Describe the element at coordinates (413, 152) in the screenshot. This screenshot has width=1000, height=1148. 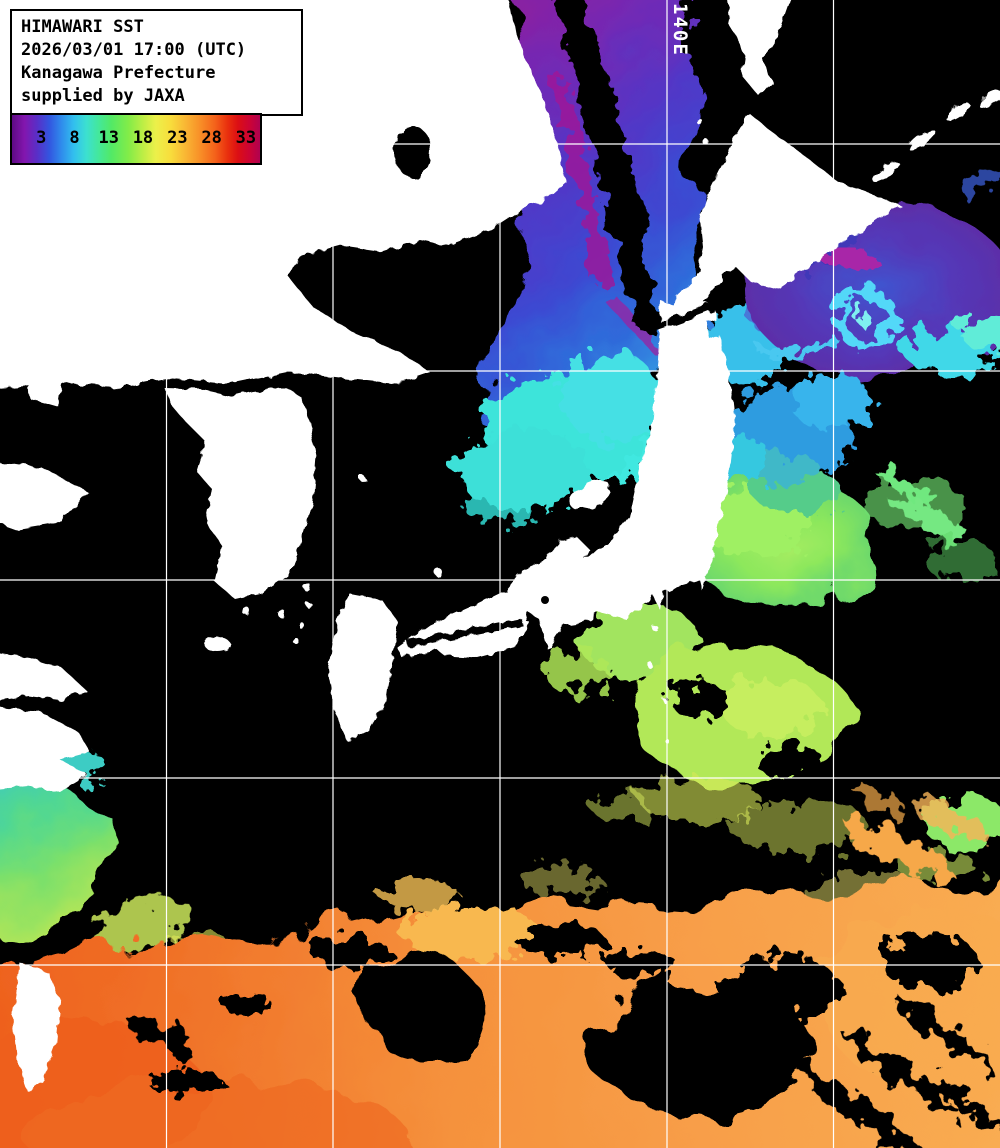
I see `lake-khanka` at that location.